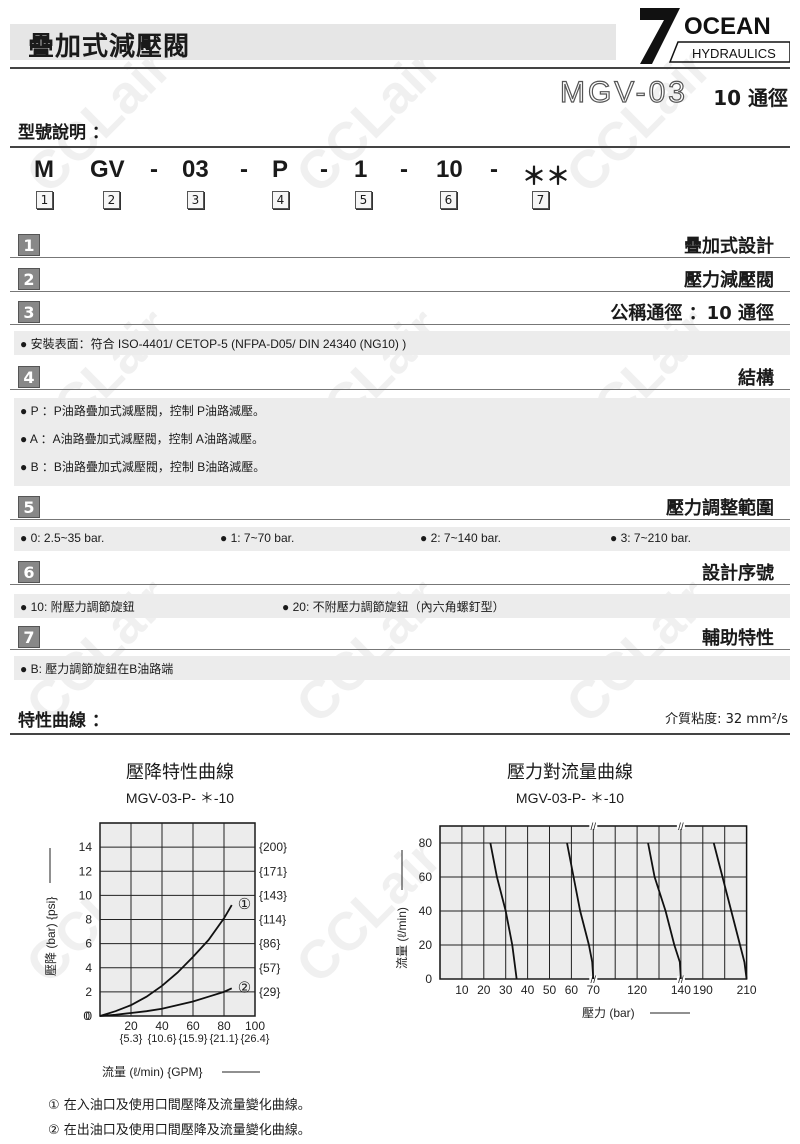  What do you see at coordinates (255, 1026) in the screenshot?
I see `x-tick-label: 100` at bounding box center [255, 1026].